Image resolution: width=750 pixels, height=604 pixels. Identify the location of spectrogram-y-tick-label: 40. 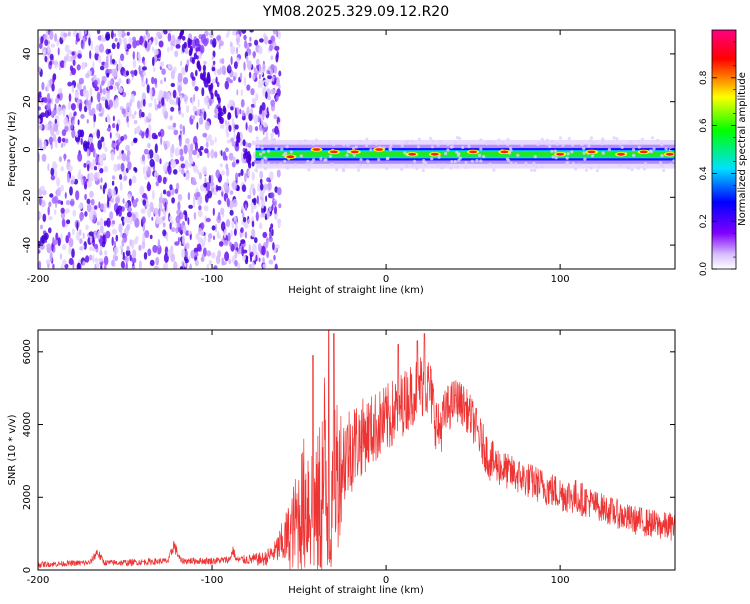
(27, 54).